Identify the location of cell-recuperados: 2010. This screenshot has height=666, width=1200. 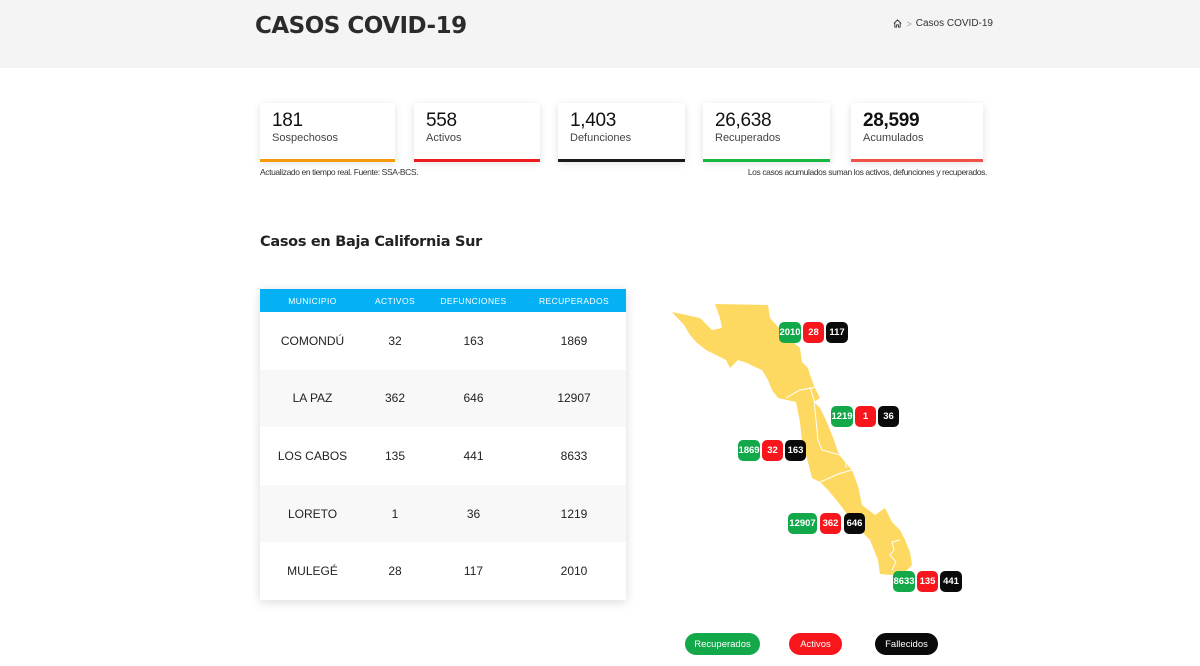
(574, 571).